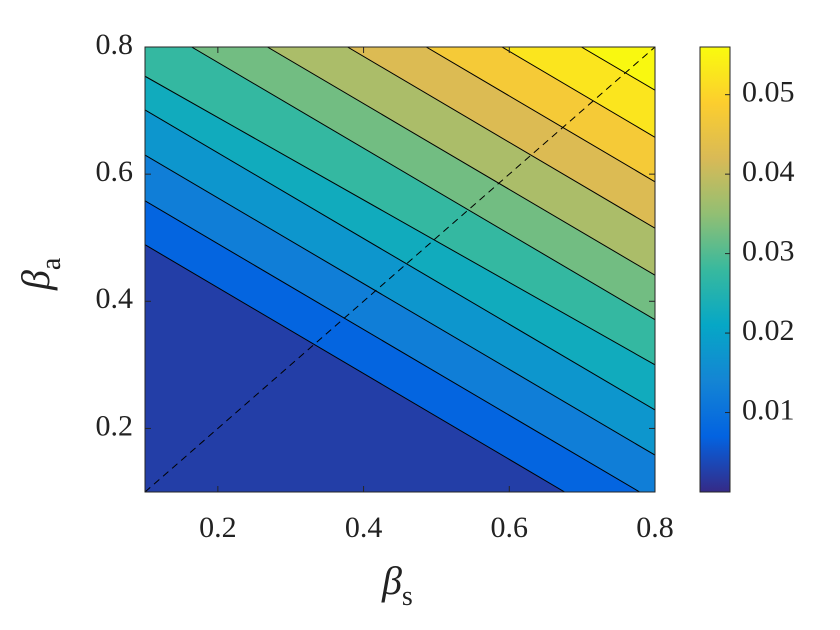  I want to click on y-label-subscript: a, so click(51, 263).